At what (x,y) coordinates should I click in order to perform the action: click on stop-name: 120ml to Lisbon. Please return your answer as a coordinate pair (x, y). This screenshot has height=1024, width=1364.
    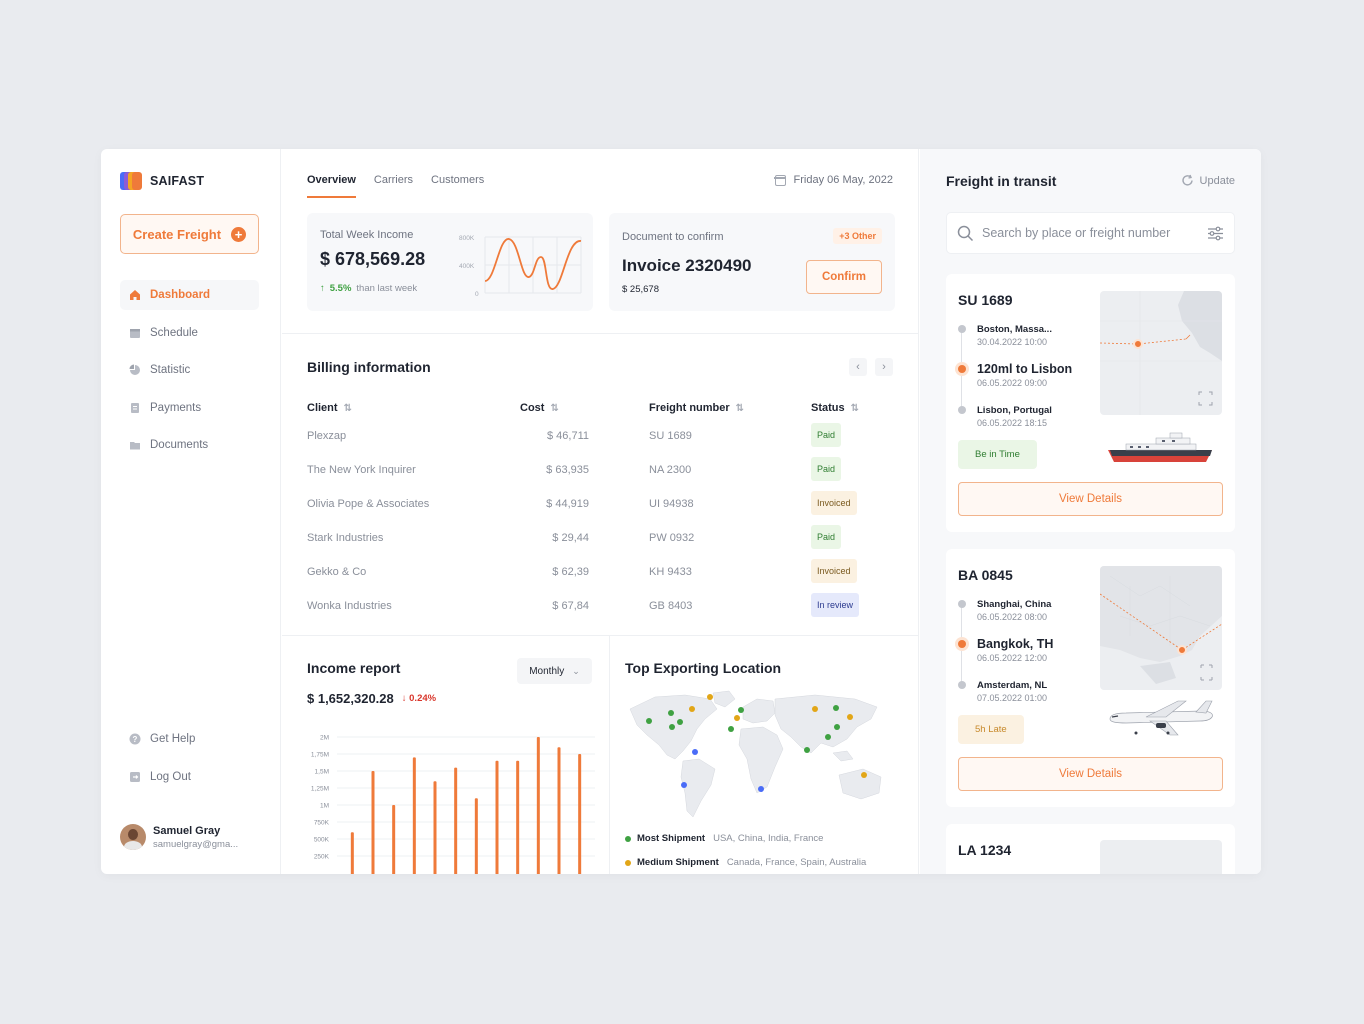
    Looking at the image, I should click on (1025, 369).